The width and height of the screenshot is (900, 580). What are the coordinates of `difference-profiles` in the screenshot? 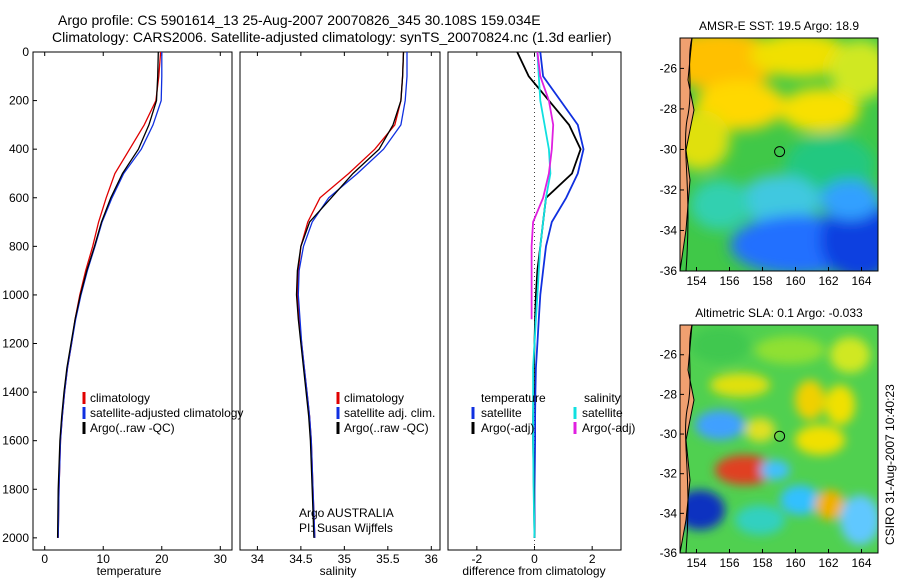 It's located at (550, 295).